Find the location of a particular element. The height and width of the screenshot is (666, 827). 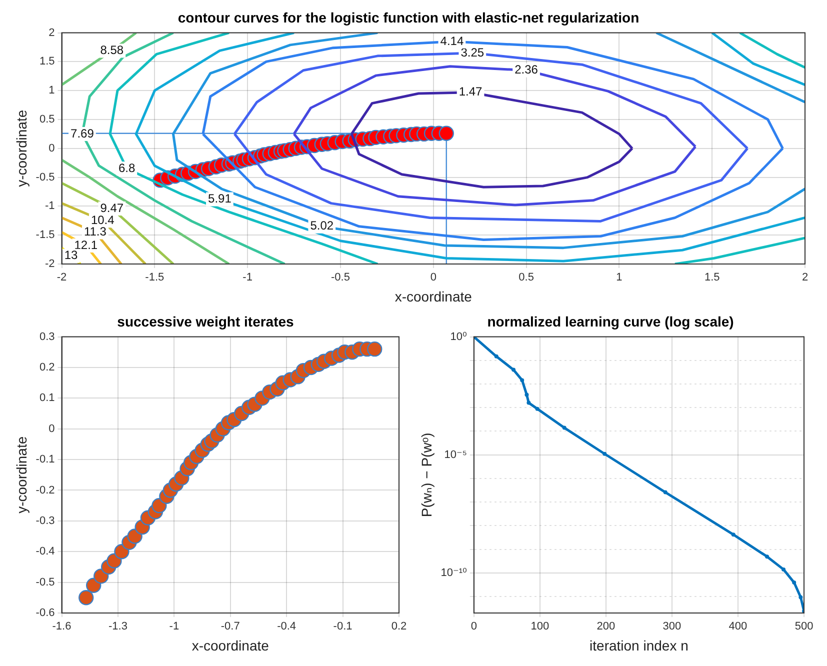

x-tick-label: 2 is located at coordinates (805, 278).